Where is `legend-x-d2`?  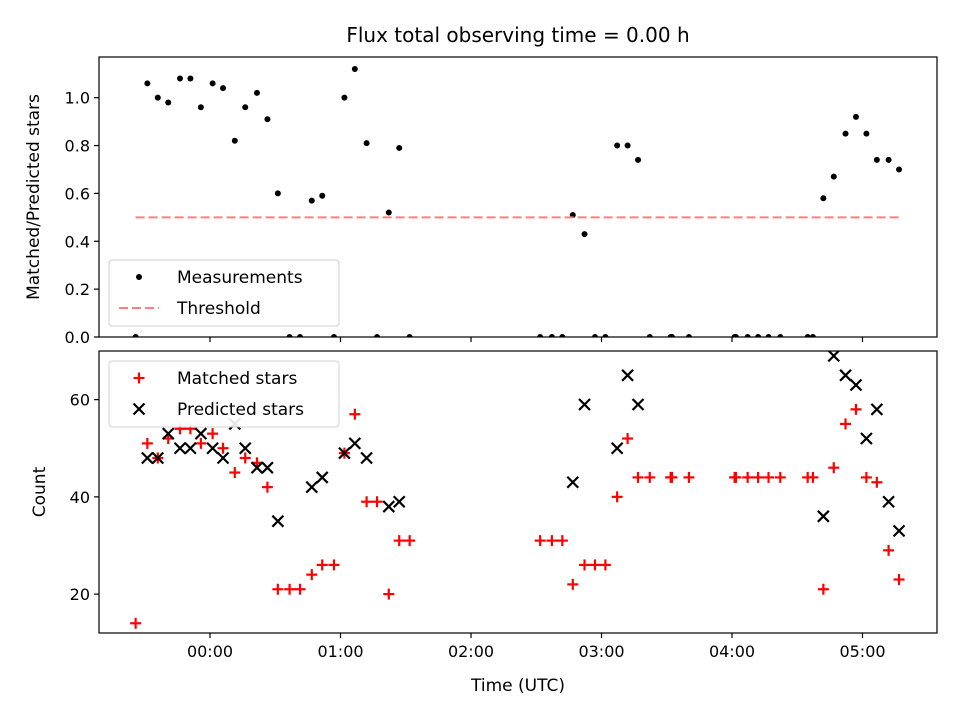
legend-x-d2 is located at coordinates (139, 409).